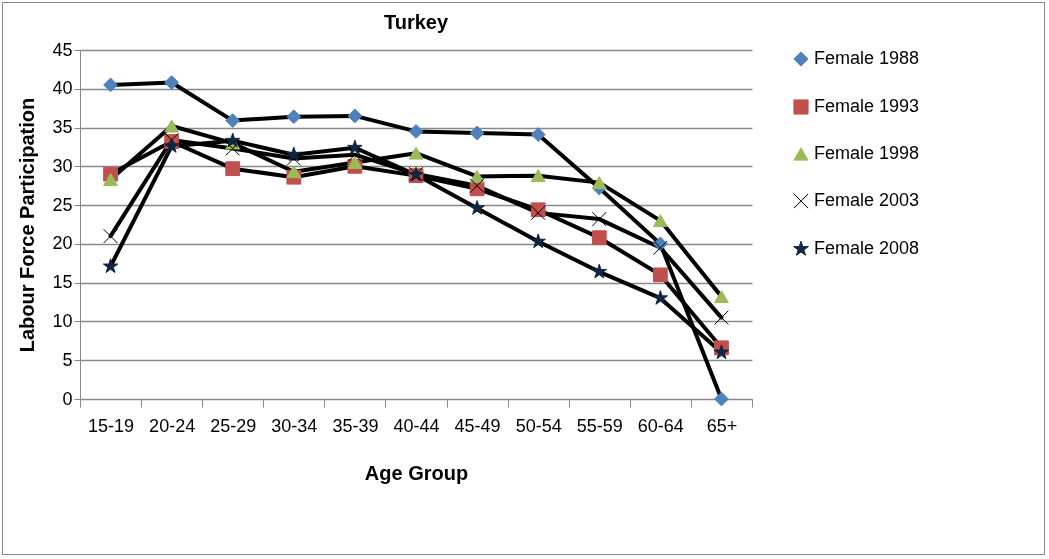 The width and height of the screenshot is (1049, 559). I want to click on x-tick-label: 45-49, so click(477, 425).